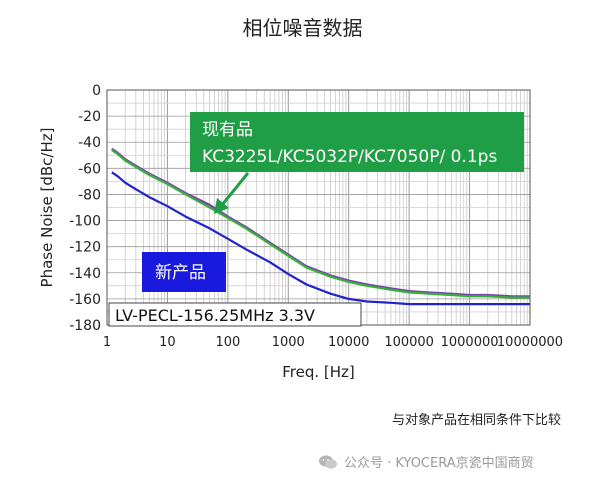 Image resolution: width=605 pixels, height=487 pixels. What do you see at coordinates (89, 117) in the screenshot?
I see `y-tick-label: -20` at bounding box center [89, 117].